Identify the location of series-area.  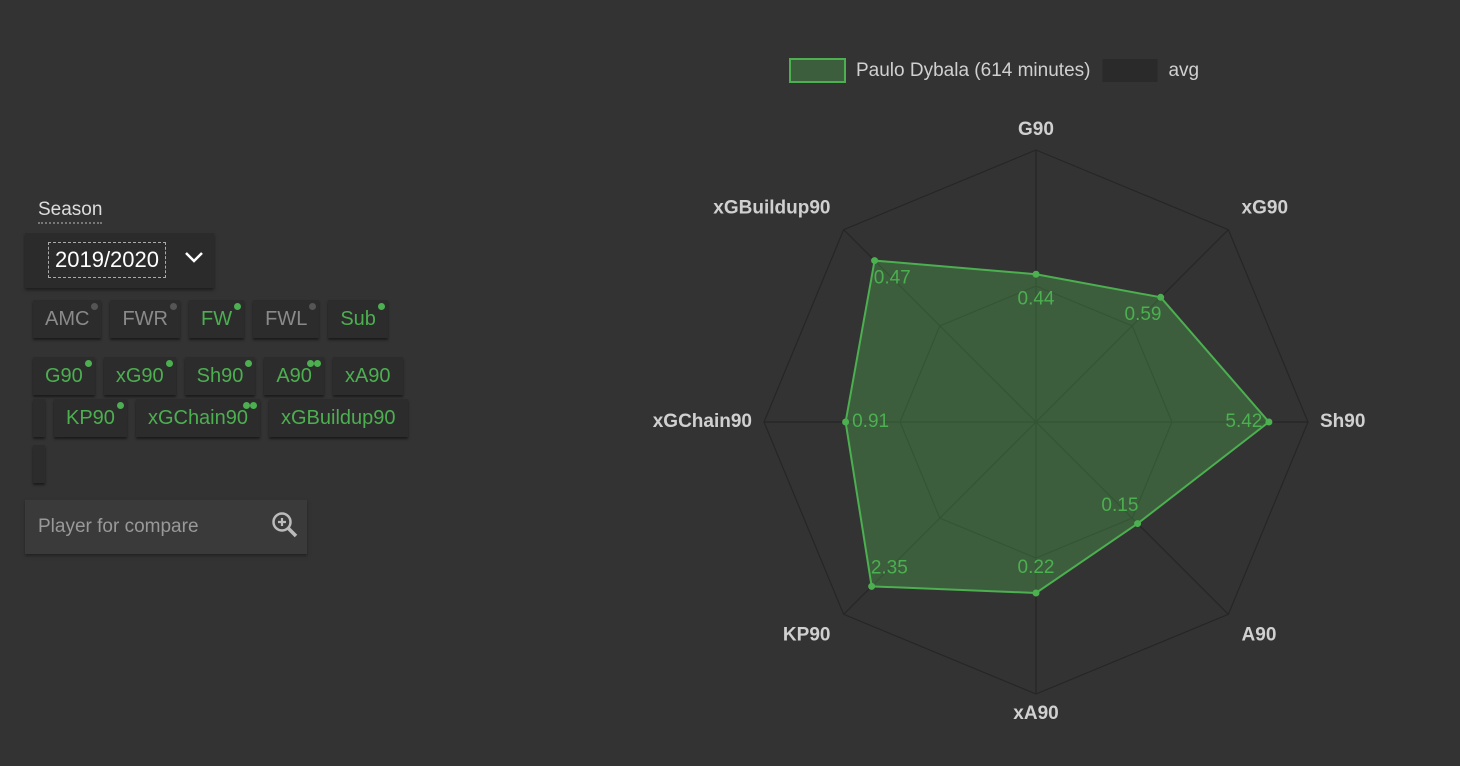
(1057, 426).